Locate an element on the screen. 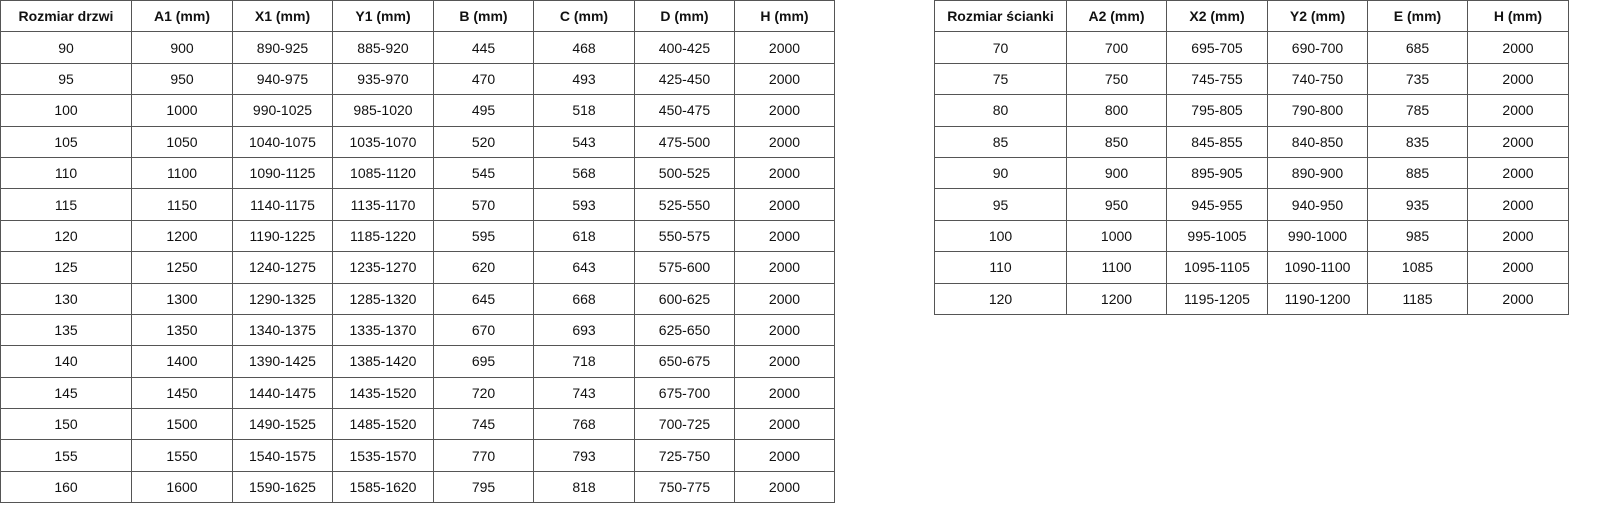 The height and width of the screenshot is (514, 1600). table-cell: 150 is located at coordinates (66, 424).